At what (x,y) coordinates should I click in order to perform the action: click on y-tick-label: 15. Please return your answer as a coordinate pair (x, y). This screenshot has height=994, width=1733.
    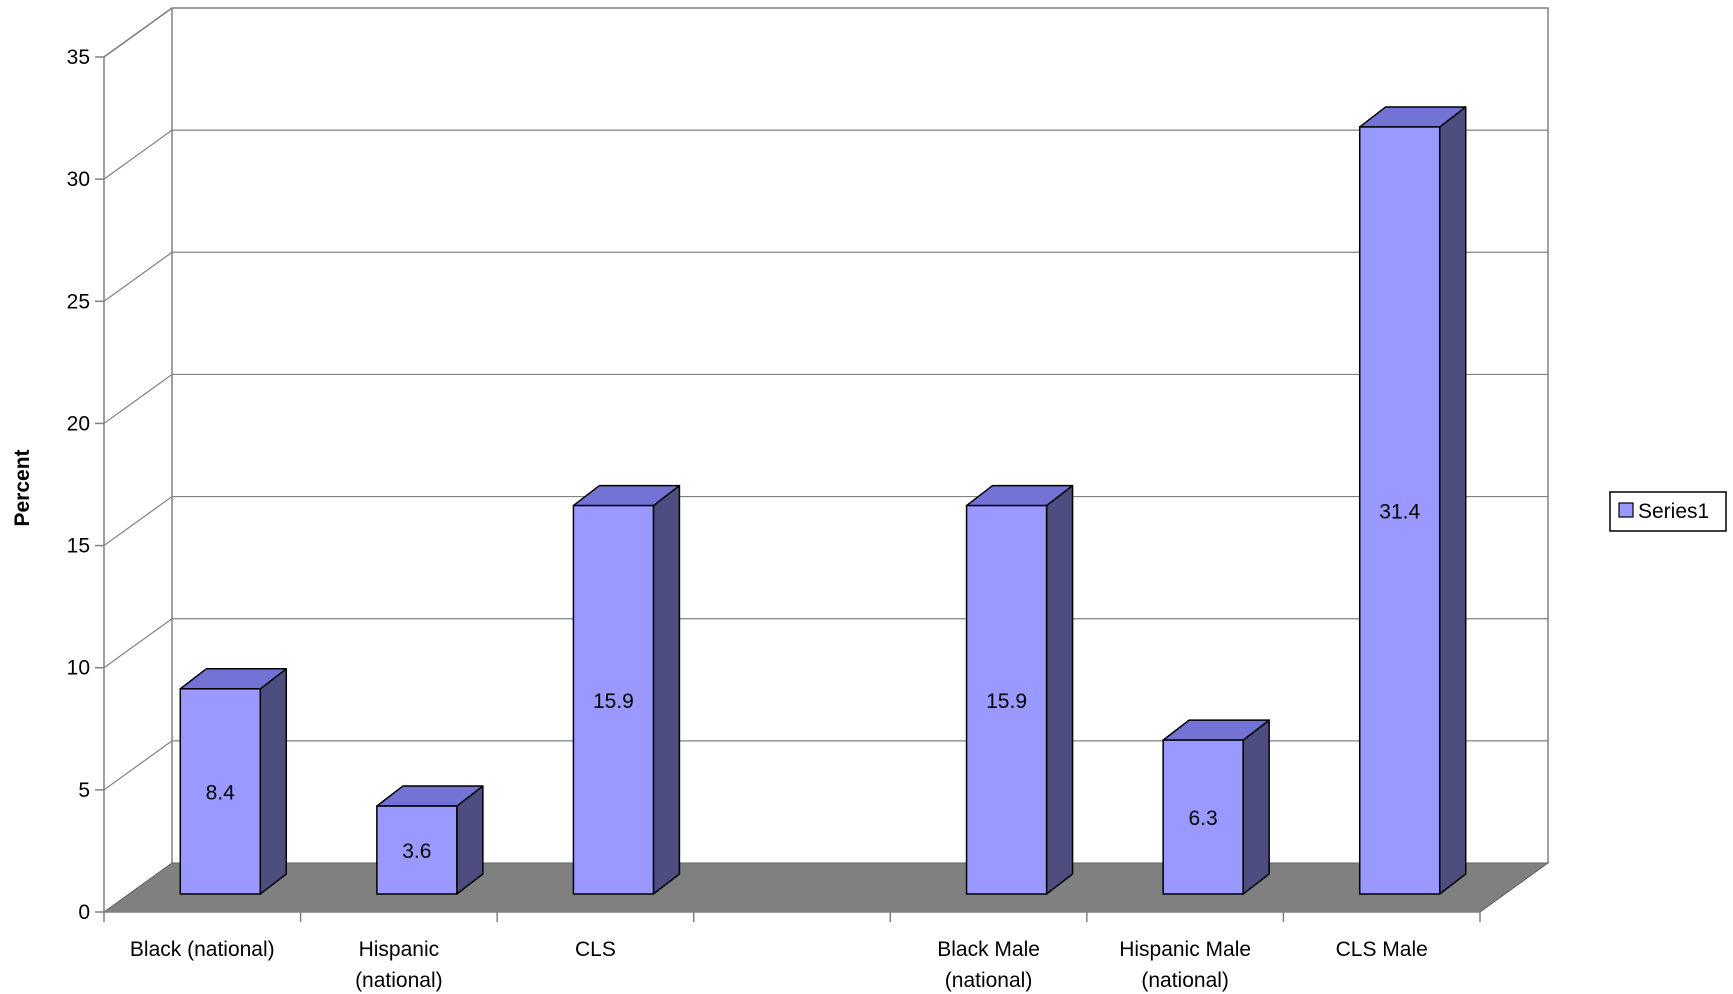
    Looking at the image, I should click on (78, 546).